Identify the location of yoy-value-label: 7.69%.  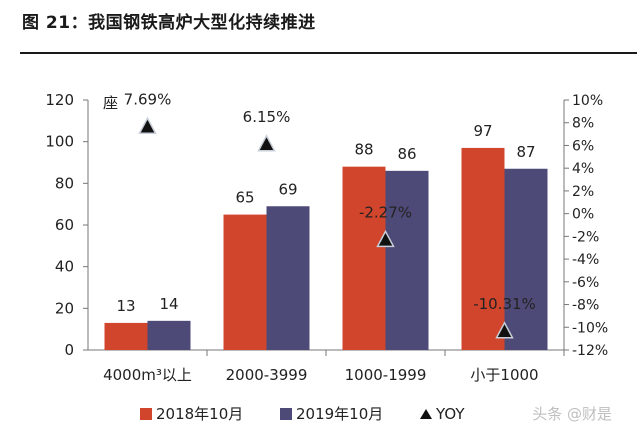
(148, 99).